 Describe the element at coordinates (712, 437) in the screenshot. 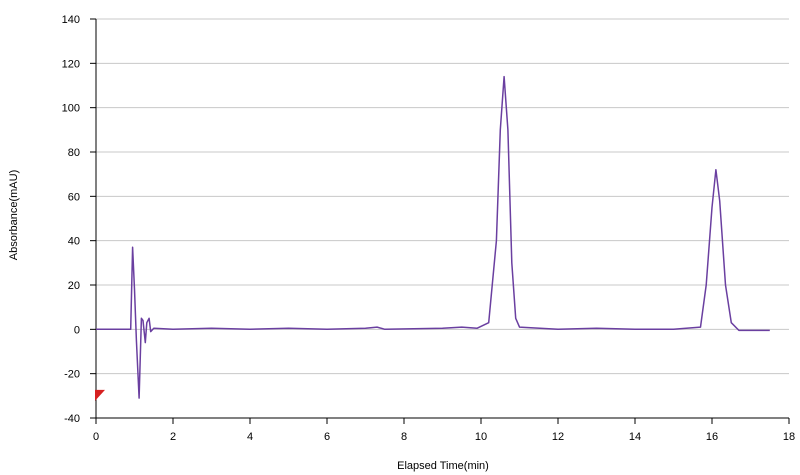

I see `x-tick-label: 16` at that location.